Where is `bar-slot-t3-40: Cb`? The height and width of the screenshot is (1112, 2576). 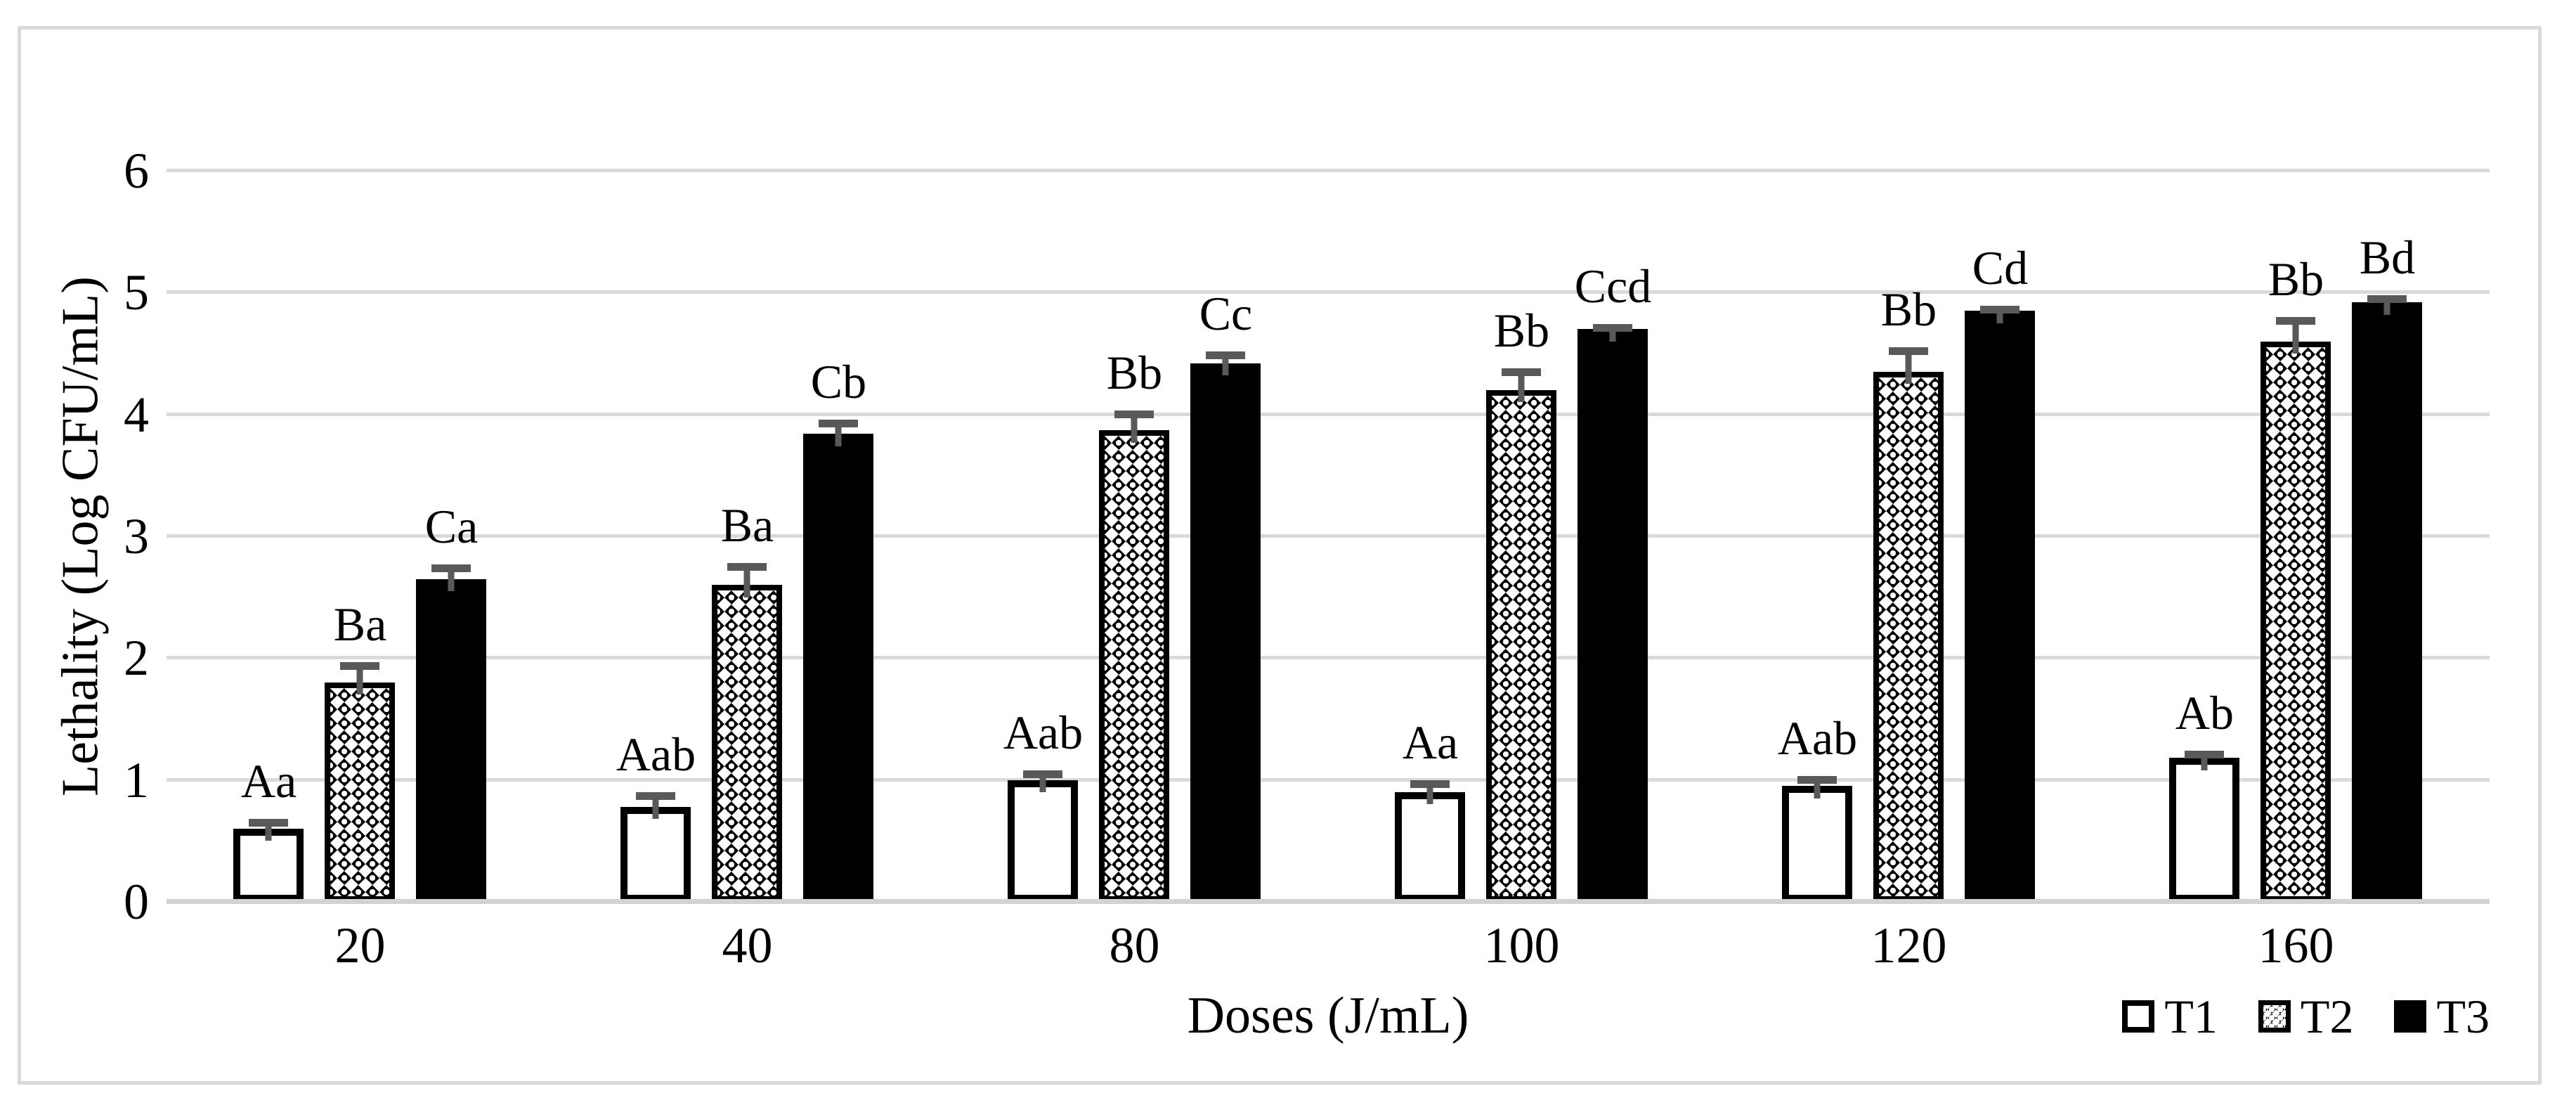
bar-slot-t3-40: Cb is located at coordinates (838, 536).